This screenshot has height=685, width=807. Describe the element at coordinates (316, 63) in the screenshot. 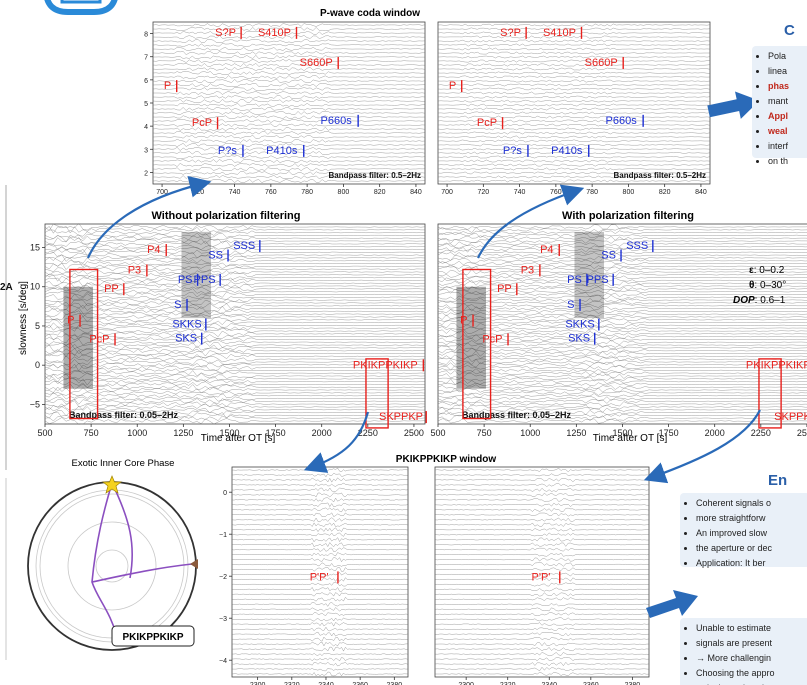

I see `coda-without-phase-label: S660P` at that location.